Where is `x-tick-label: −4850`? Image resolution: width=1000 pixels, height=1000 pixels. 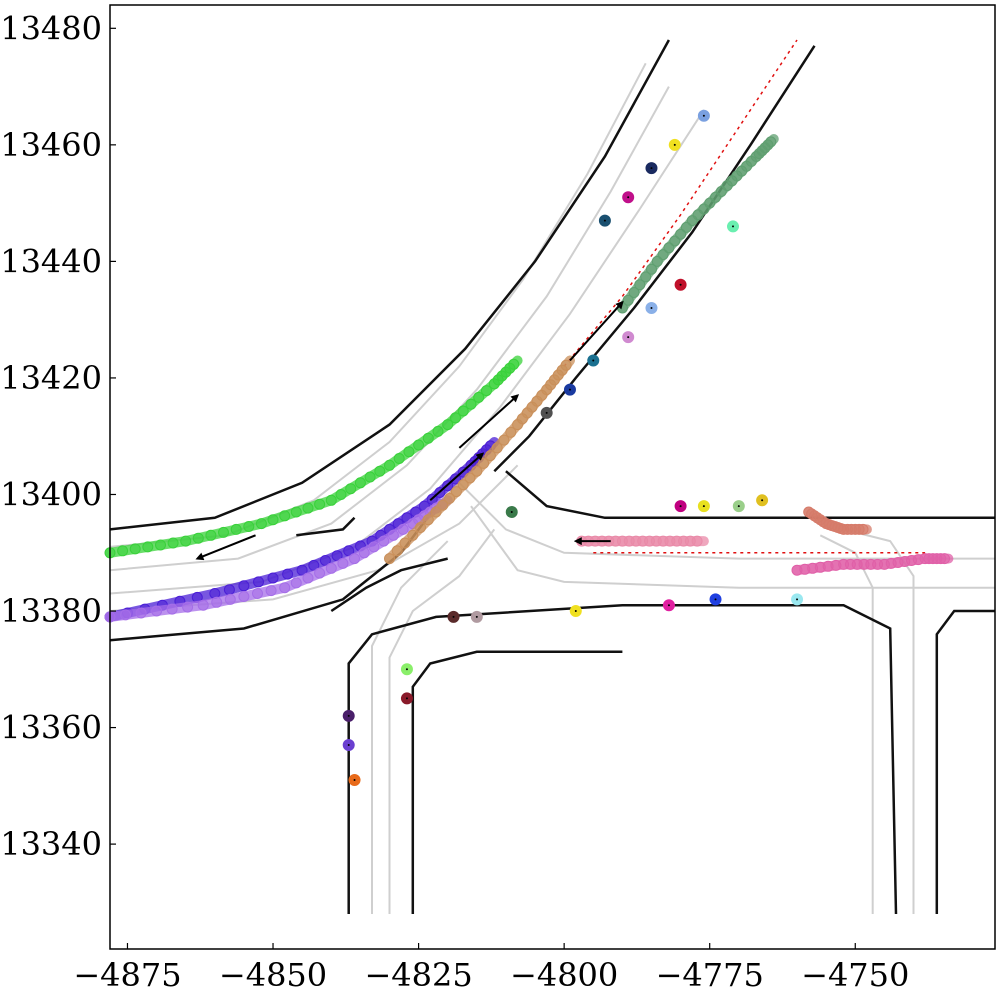 x-tick-label: −4850 is located at coordinates (273, 975).